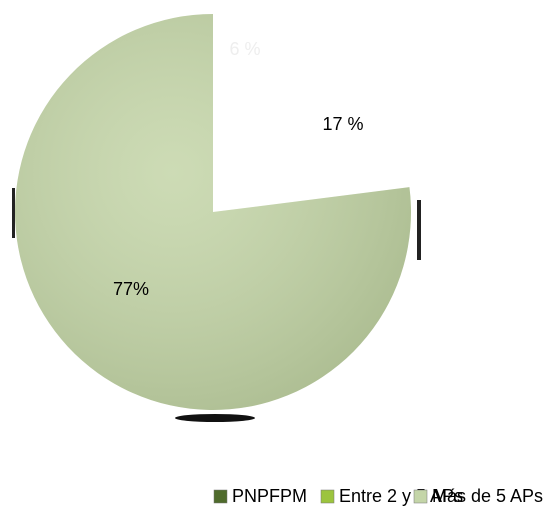  What do you see at coordinates (401, 496) in the screenshot?
I see `legend-label: Entre 2 y 5 APs` at bounding box center [401, 496].